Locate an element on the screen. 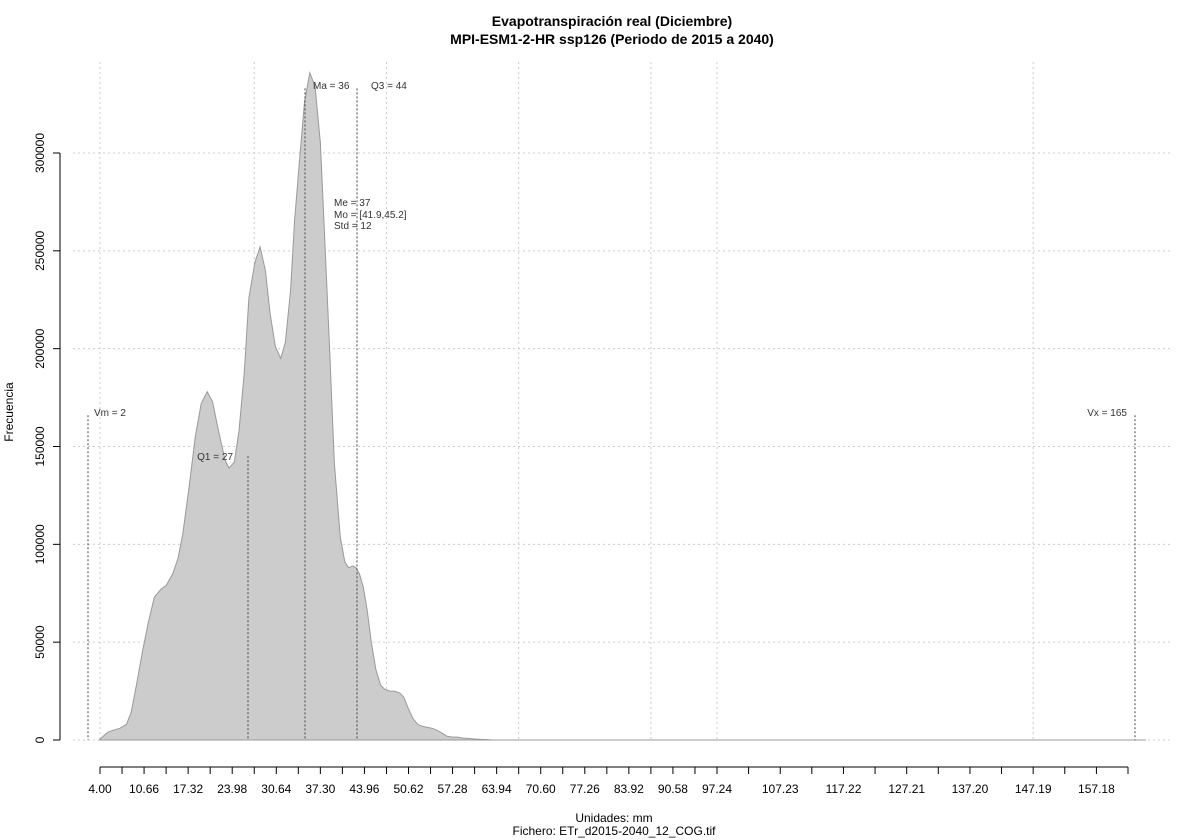  stat-label: Q1 = 27 is located at coordinates (215, 457).